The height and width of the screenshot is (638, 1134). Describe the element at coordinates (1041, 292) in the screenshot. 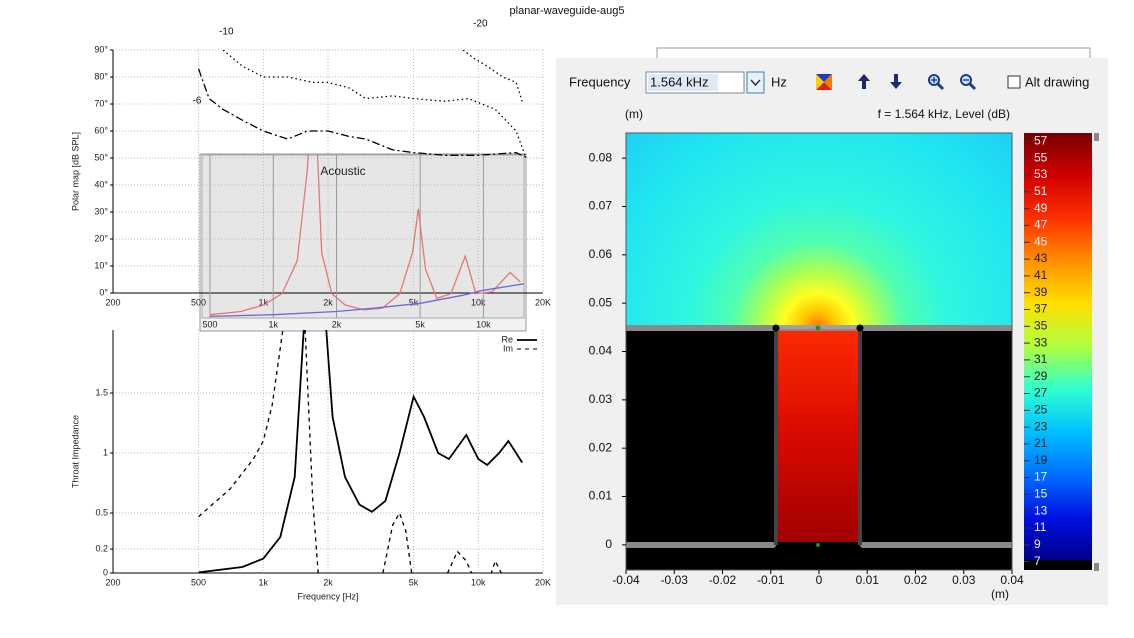

I see `colorbar-tick-label: 39` at that location.